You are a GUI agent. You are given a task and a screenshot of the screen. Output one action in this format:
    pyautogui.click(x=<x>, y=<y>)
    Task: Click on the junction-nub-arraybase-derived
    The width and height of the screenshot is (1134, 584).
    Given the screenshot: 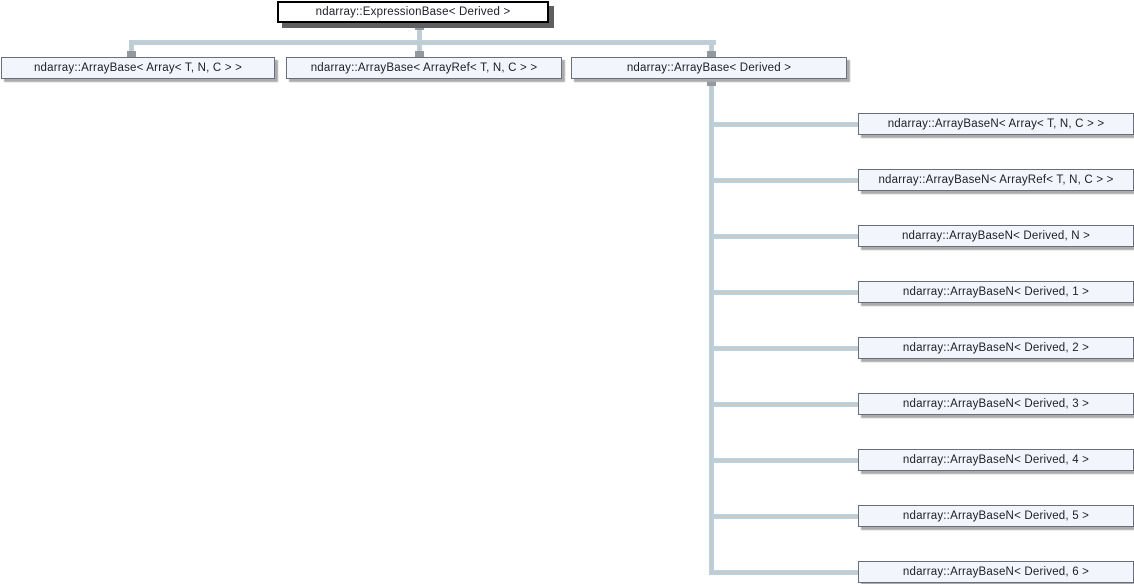 What is the action you would take?
    pyautogui.click(x=711, y=54)
    